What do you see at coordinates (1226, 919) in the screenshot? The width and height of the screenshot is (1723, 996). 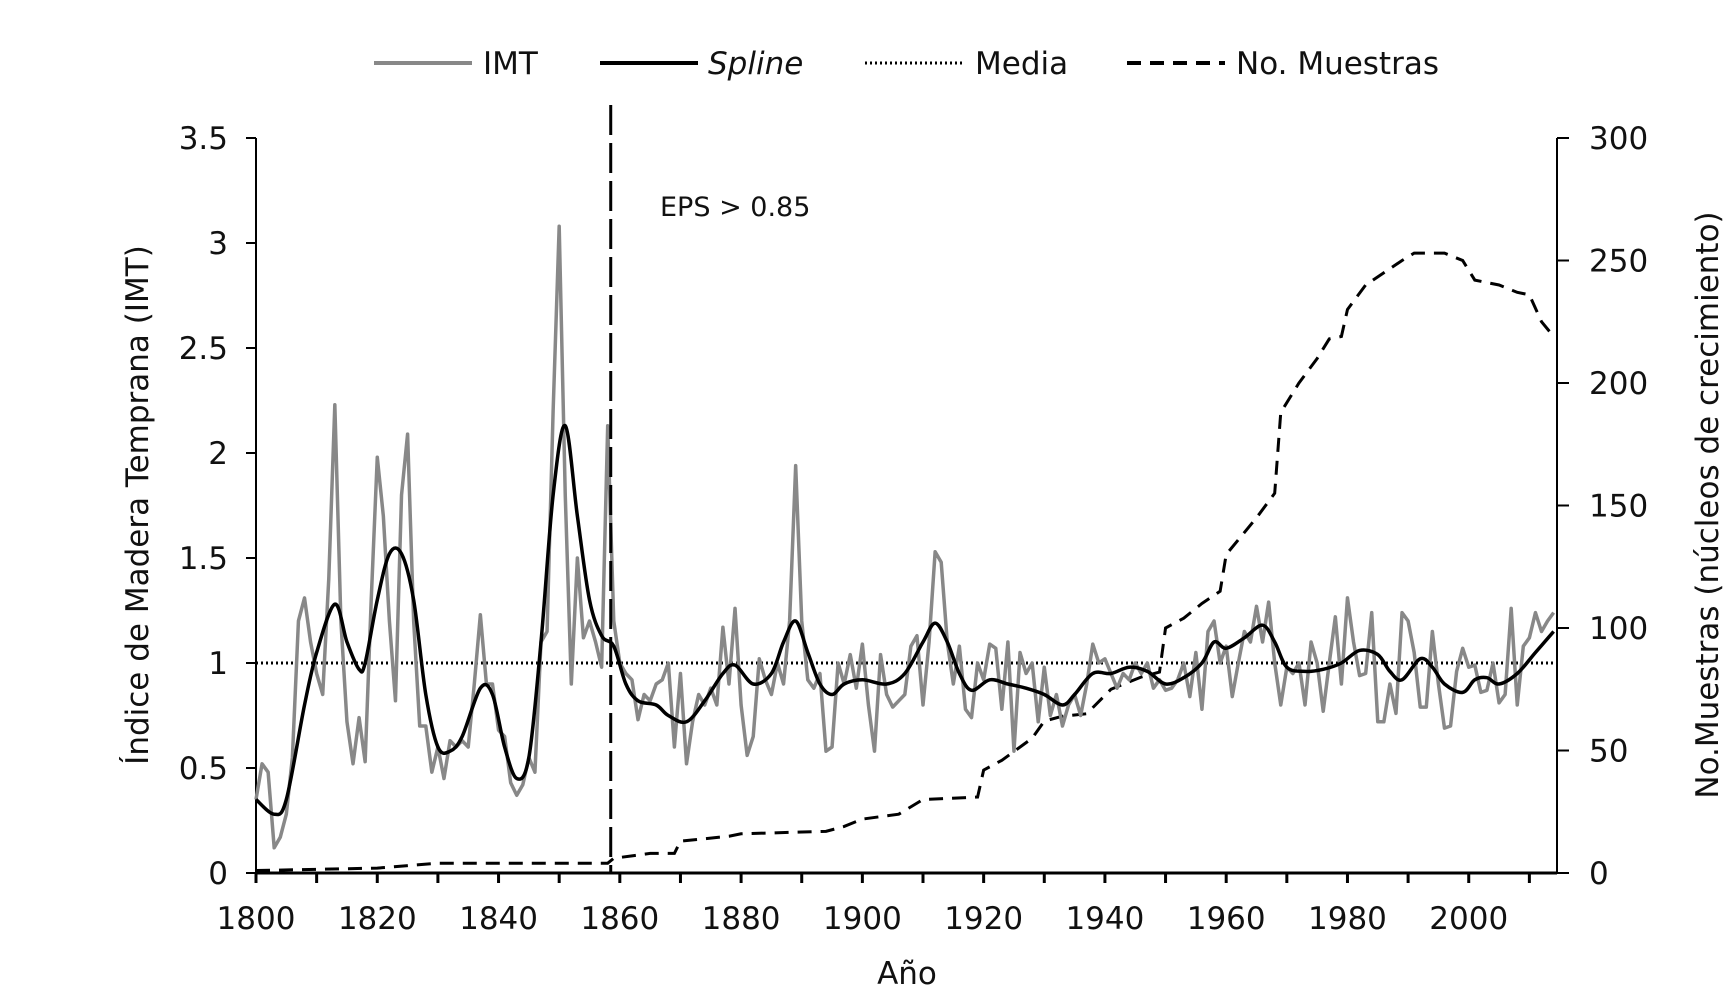 I see `x-tick-label: 1960` at bounding box center [1226, 919].